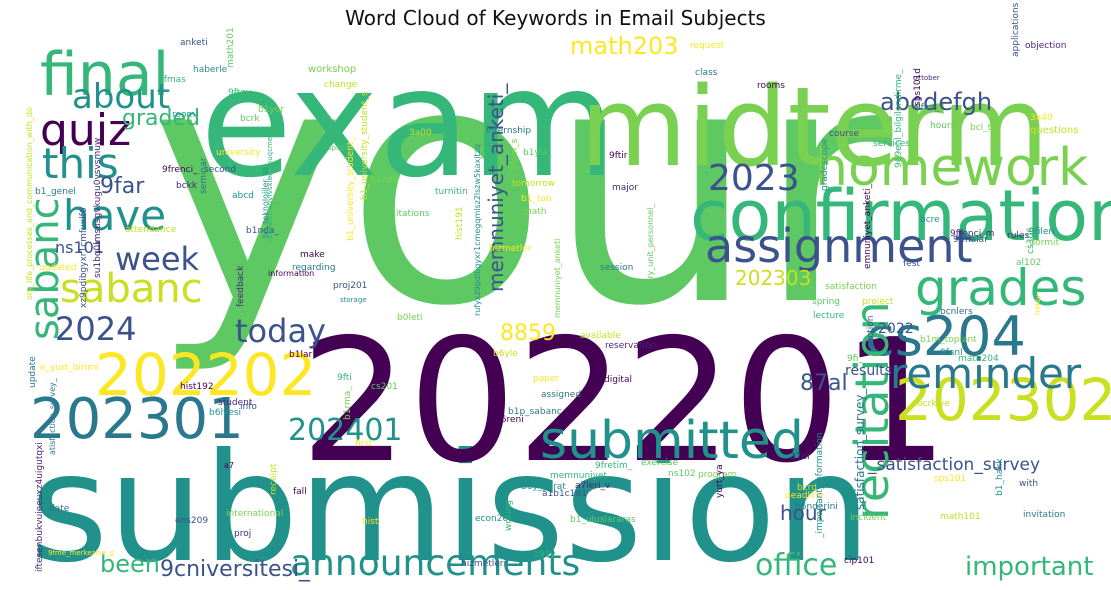  What do you see at coordinates (351, 189) in the screenshot?
I see `cloud-word-small: b1_university_student_` at bounding box center [351, 189].